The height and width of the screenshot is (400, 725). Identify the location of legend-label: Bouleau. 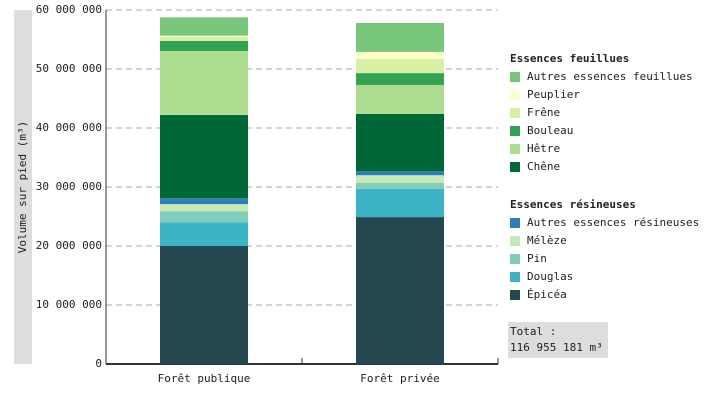
(550, 130).